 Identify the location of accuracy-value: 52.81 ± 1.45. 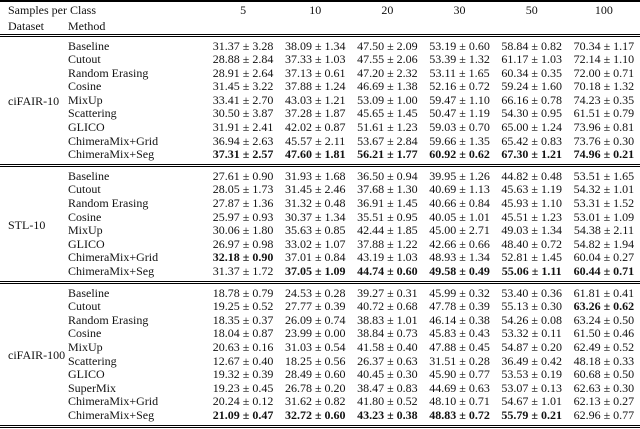
(531, 257).